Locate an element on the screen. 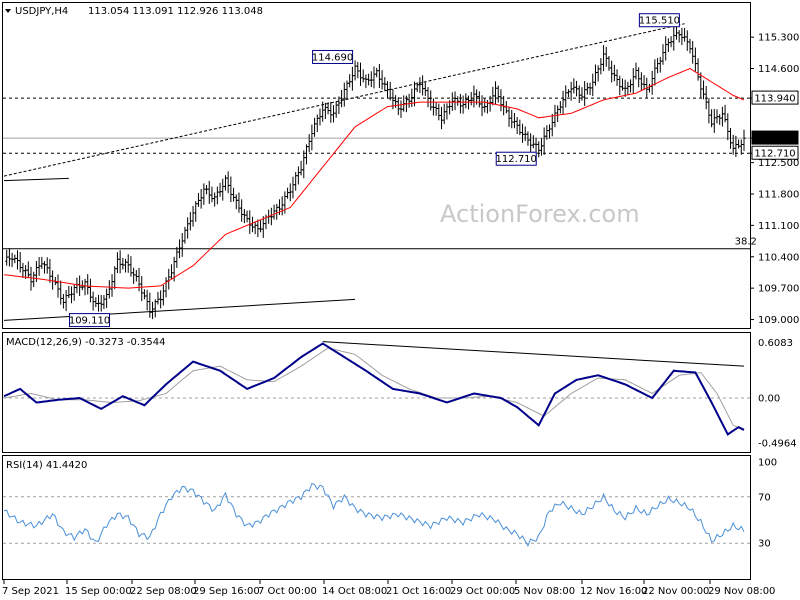 This screenshot has height=600, width=800. price-tick-label: 112.710 is located at coordinates (774, 154).